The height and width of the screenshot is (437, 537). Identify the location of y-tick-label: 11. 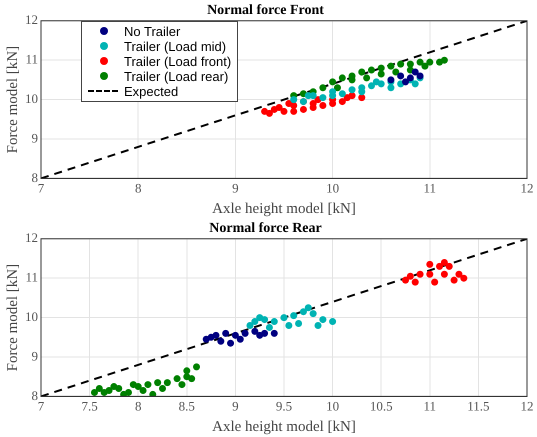
(31, 59).